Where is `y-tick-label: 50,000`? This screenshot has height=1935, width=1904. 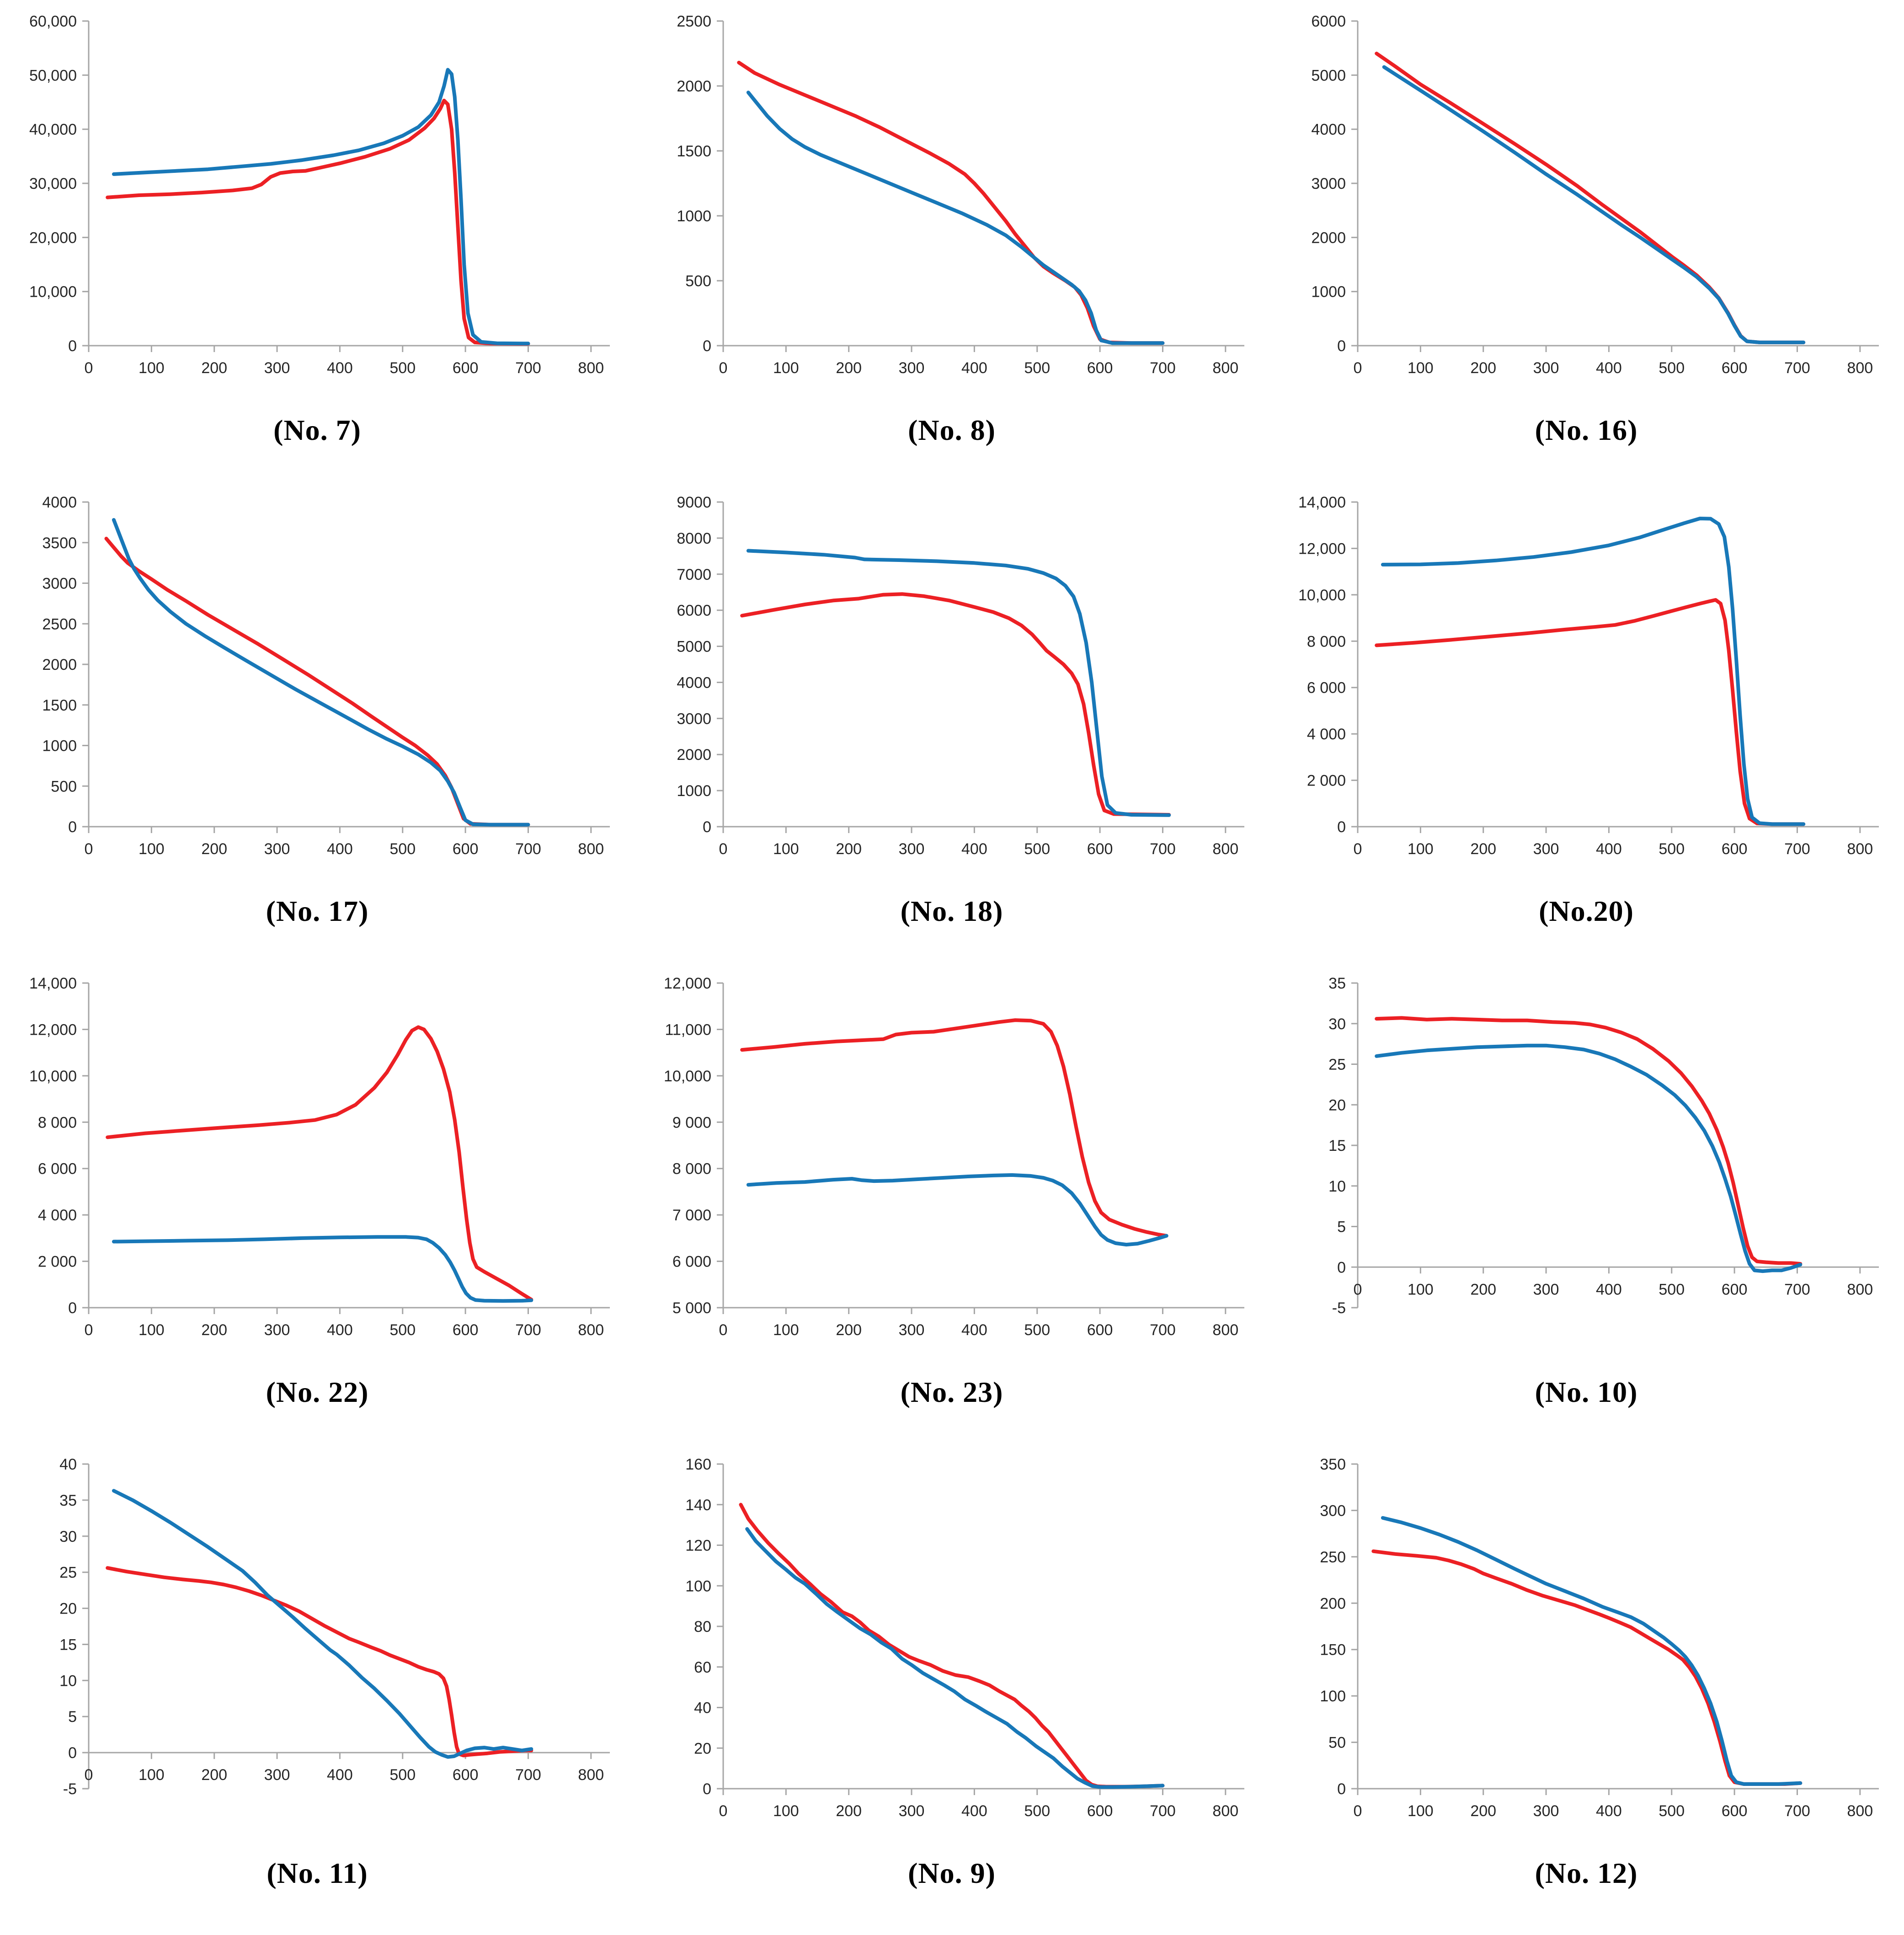 y-tick-label: 50,000 is located at coordinates (53, 75).